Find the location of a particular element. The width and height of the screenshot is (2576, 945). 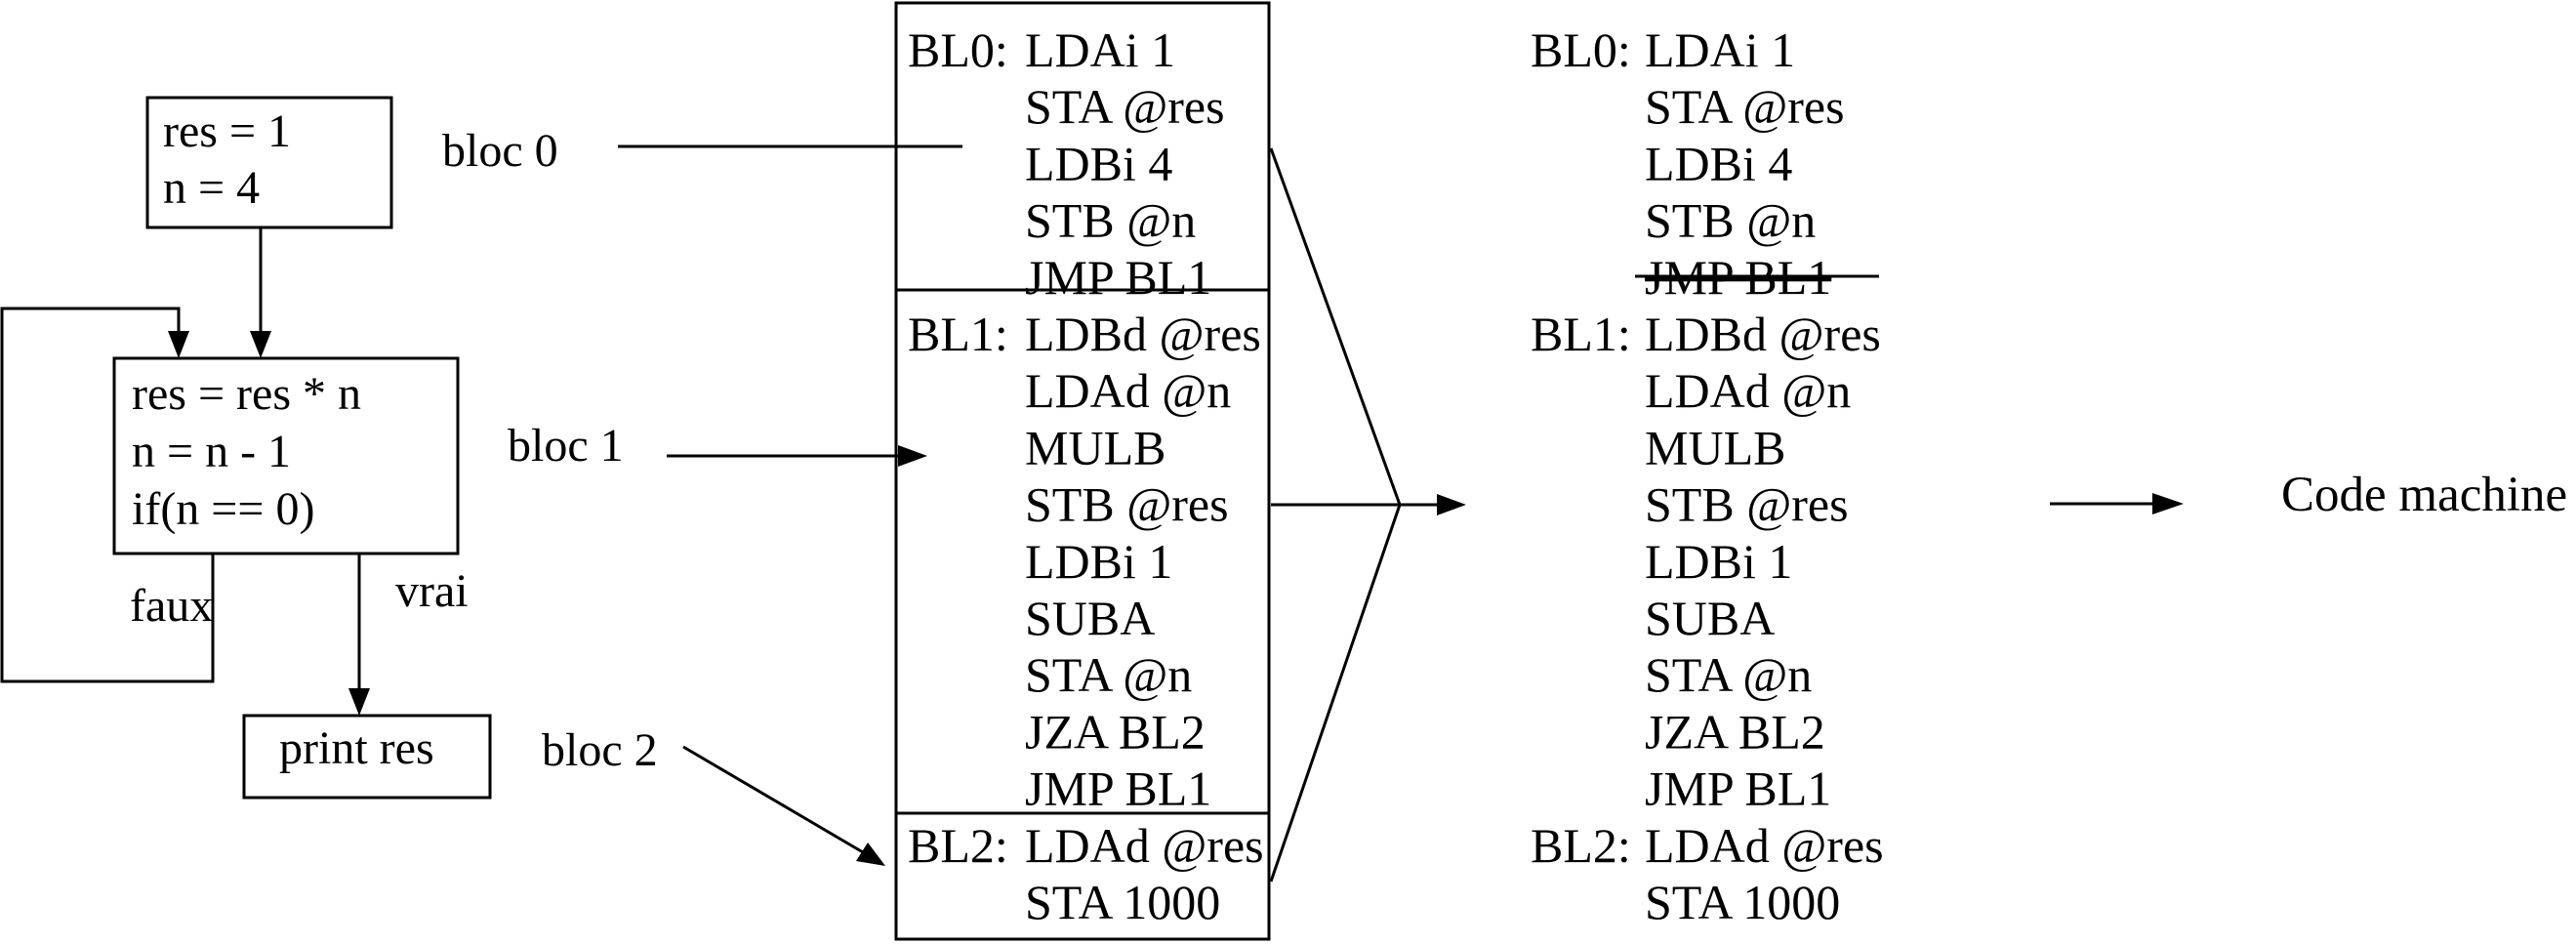

asm-instruction-8: STB @res is located at coordinates (1127, 505).